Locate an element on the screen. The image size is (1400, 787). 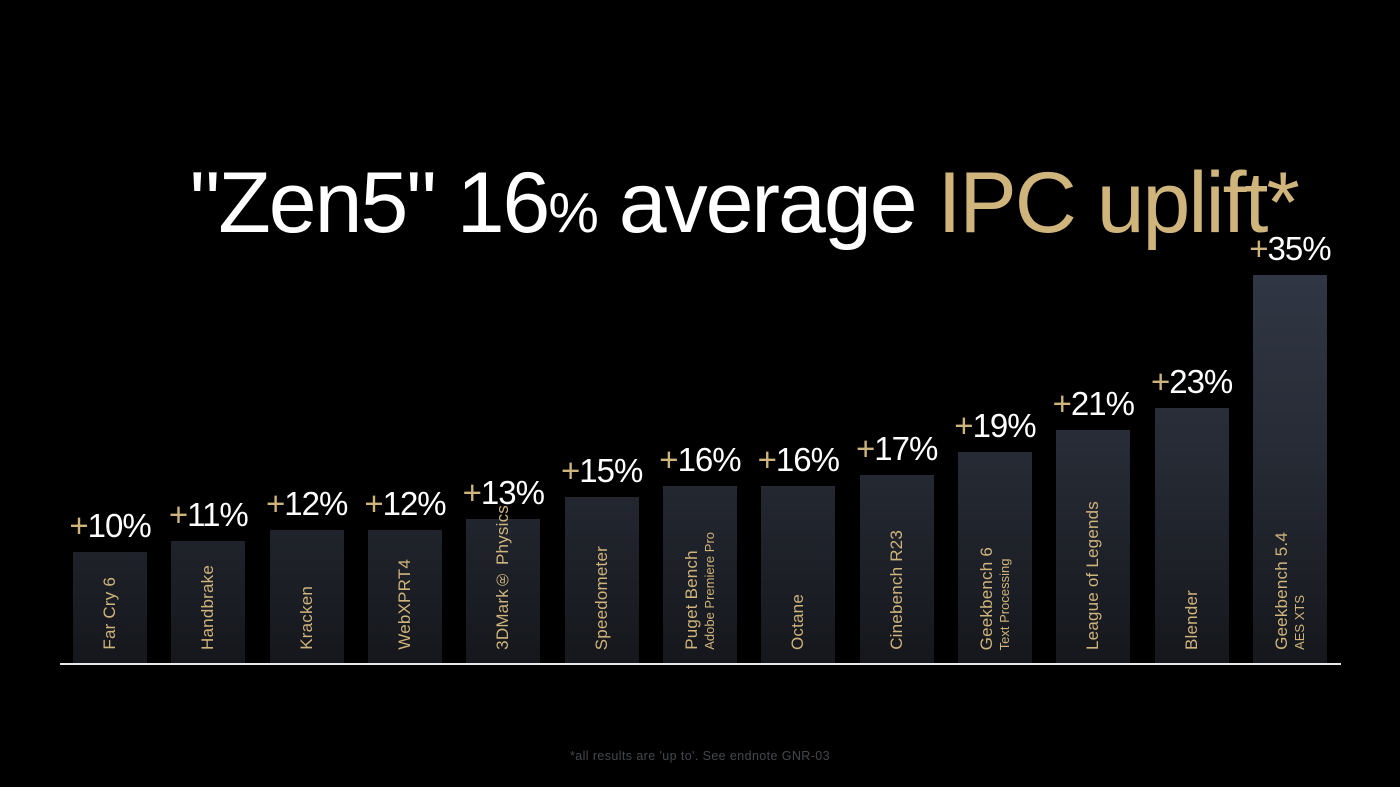
bar-category-label: Kracken is located at coordinates (307, 618).